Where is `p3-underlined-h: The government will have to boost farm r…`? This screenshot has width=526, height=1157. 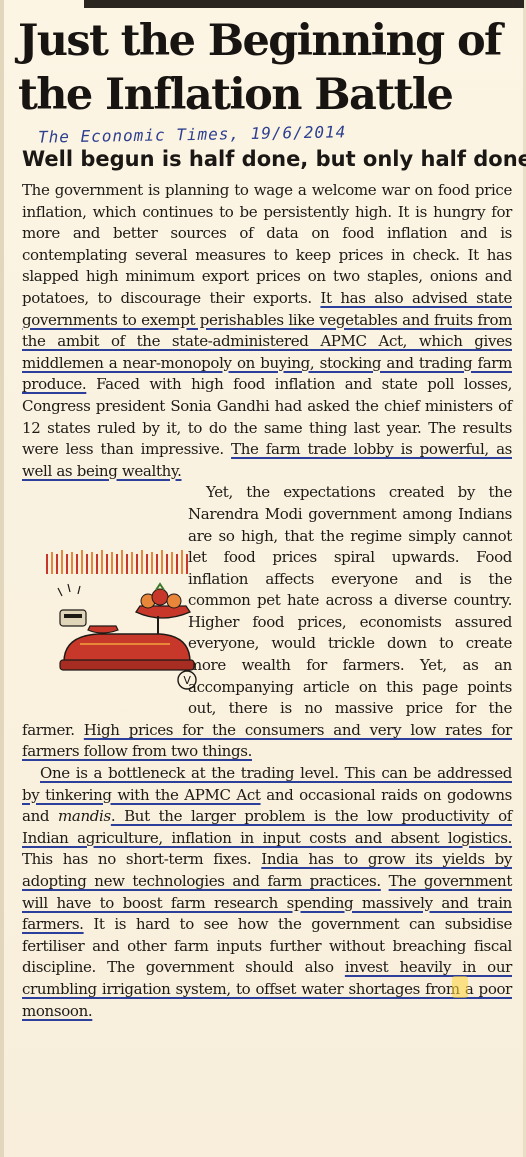 p3-underlined-h: The government will have to boost farm r… is located at coordinates (267, 903).